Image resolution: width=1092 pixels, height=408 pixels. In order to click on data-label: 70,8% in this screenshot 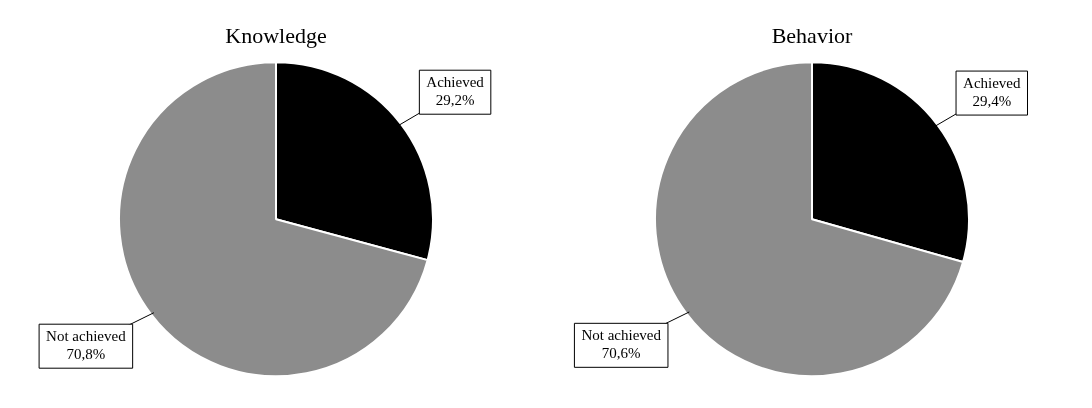, I will do `click(86, 354)`.